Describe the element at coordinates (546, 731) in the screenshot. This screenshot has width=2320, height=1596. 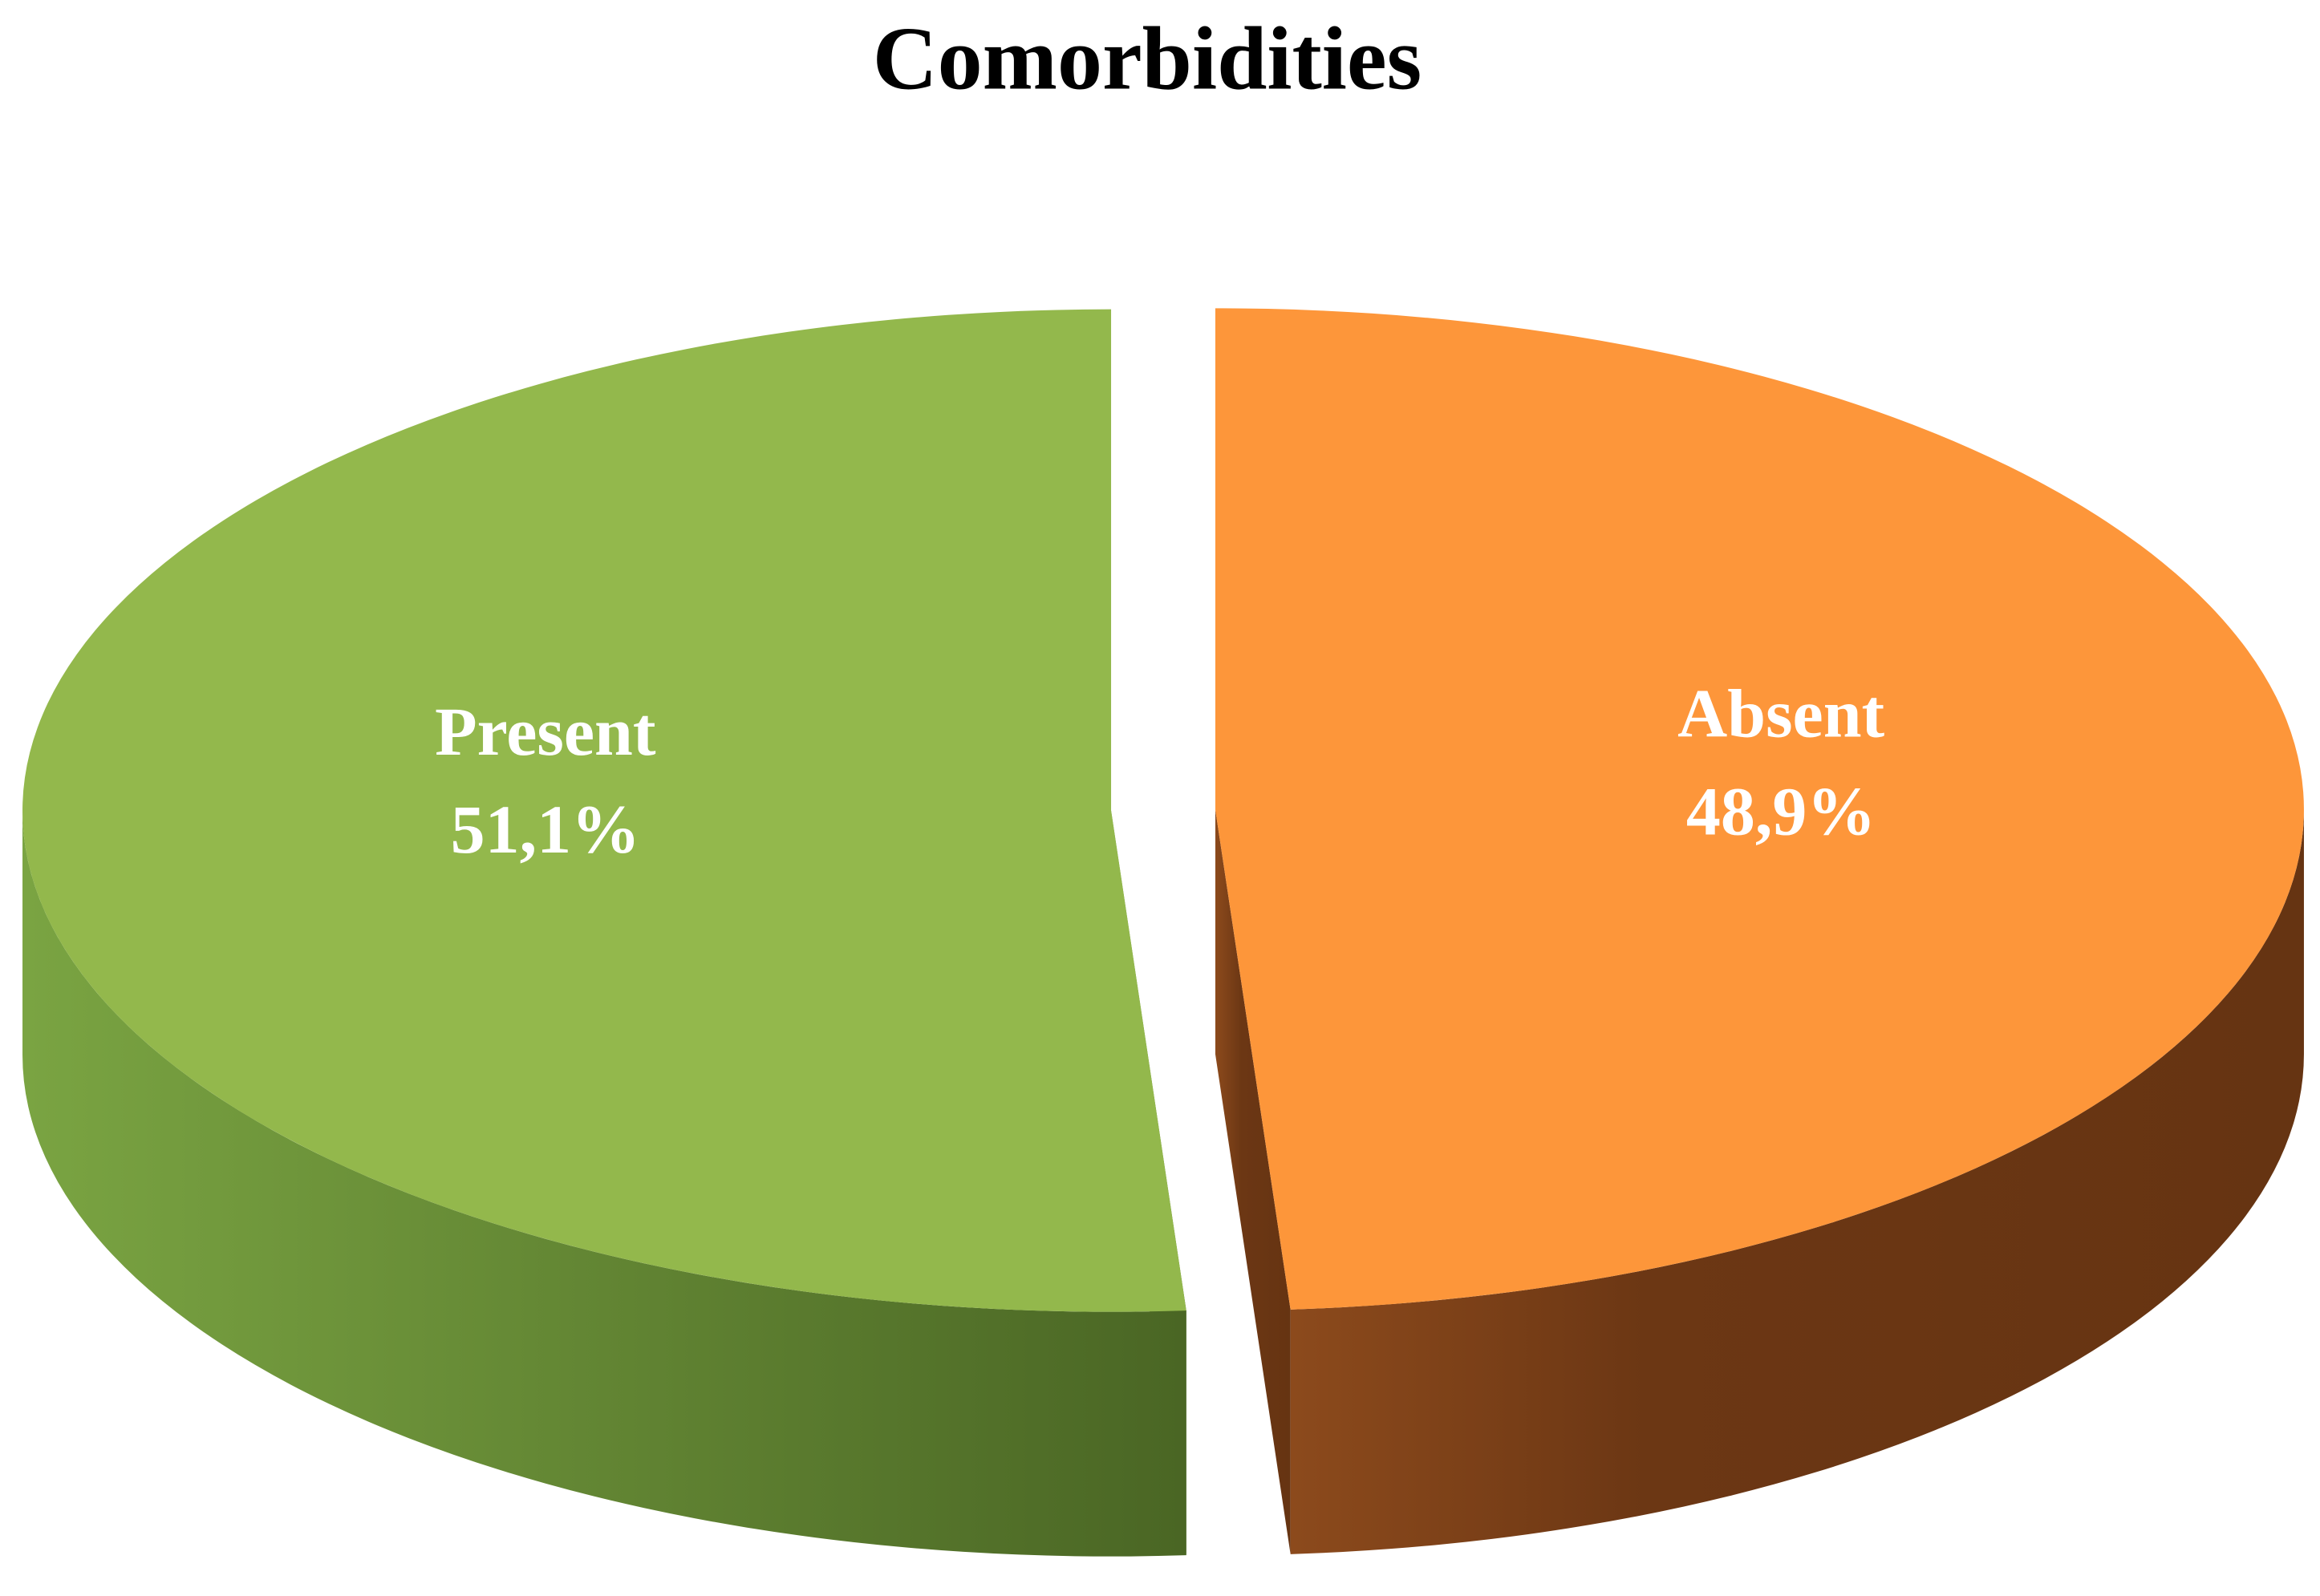
I see `slice-label: Present` at that location.